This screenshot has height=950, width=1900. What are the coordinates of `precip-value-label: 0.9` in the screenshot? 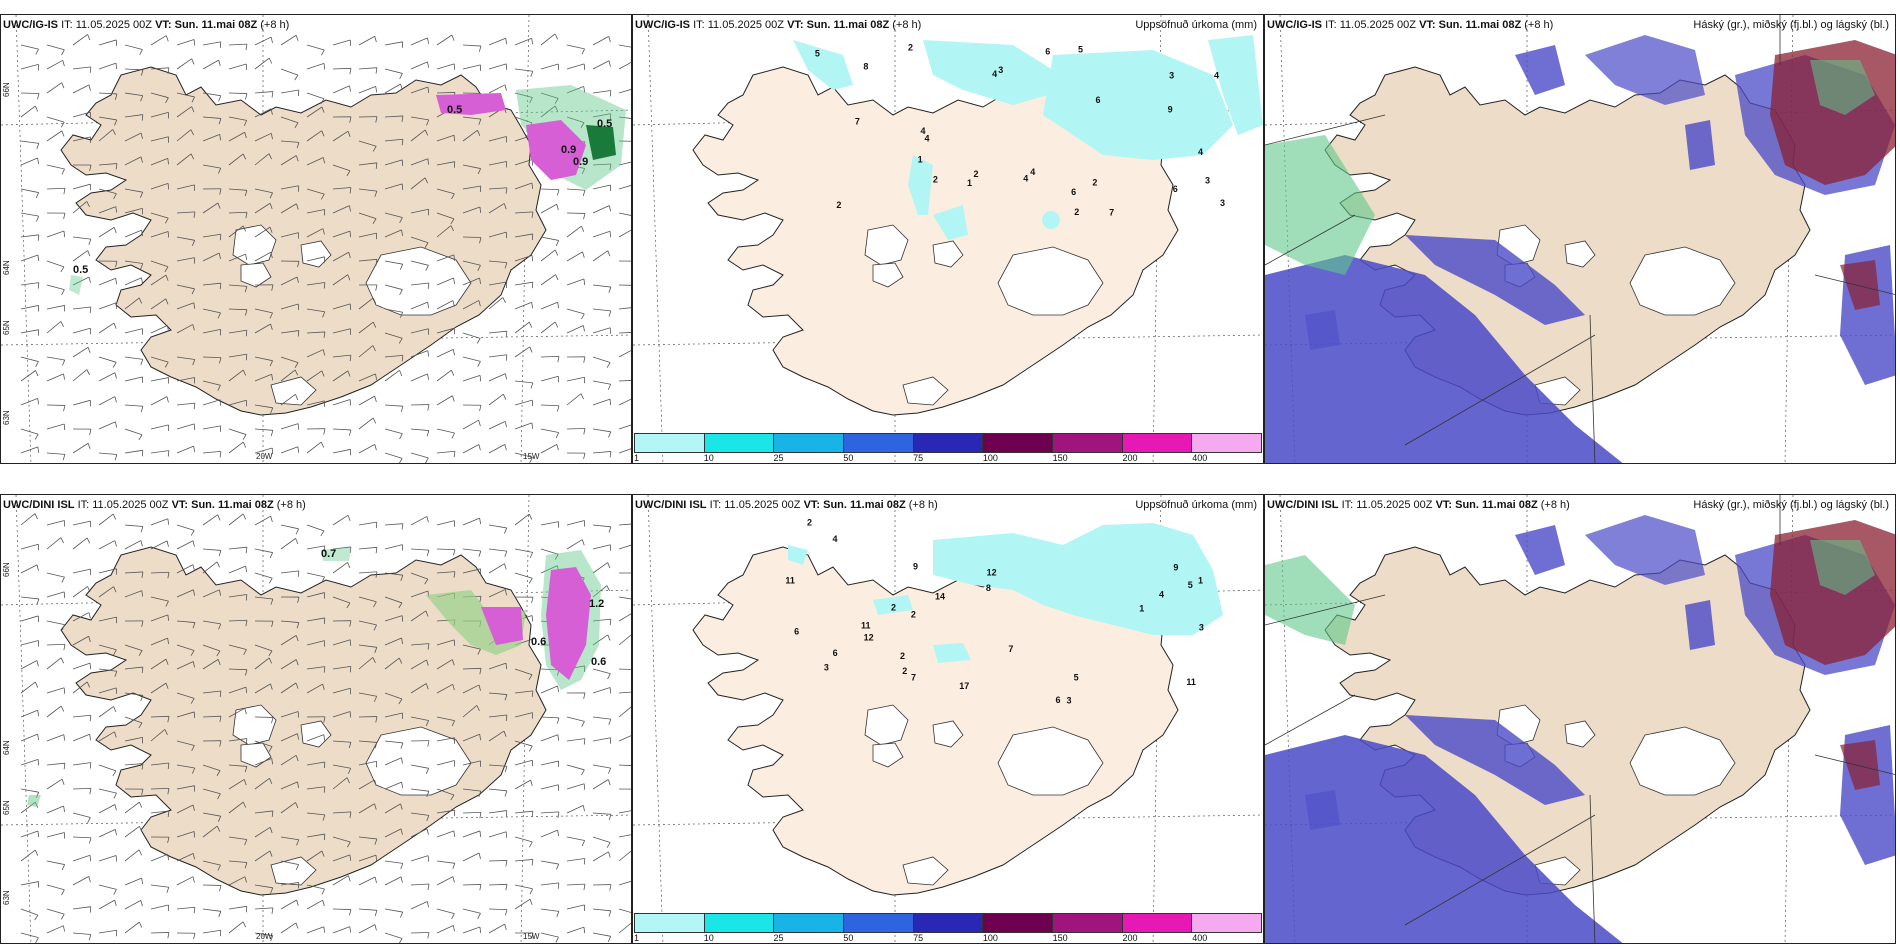 It's located at (580, 162).